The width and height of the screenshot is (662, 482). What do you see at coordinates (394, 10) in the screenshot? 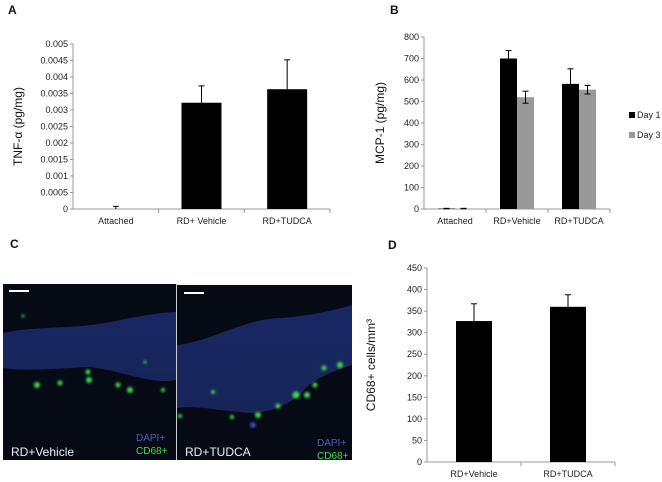
I see `panel-label-b: B` at bounding box center [394, 10].